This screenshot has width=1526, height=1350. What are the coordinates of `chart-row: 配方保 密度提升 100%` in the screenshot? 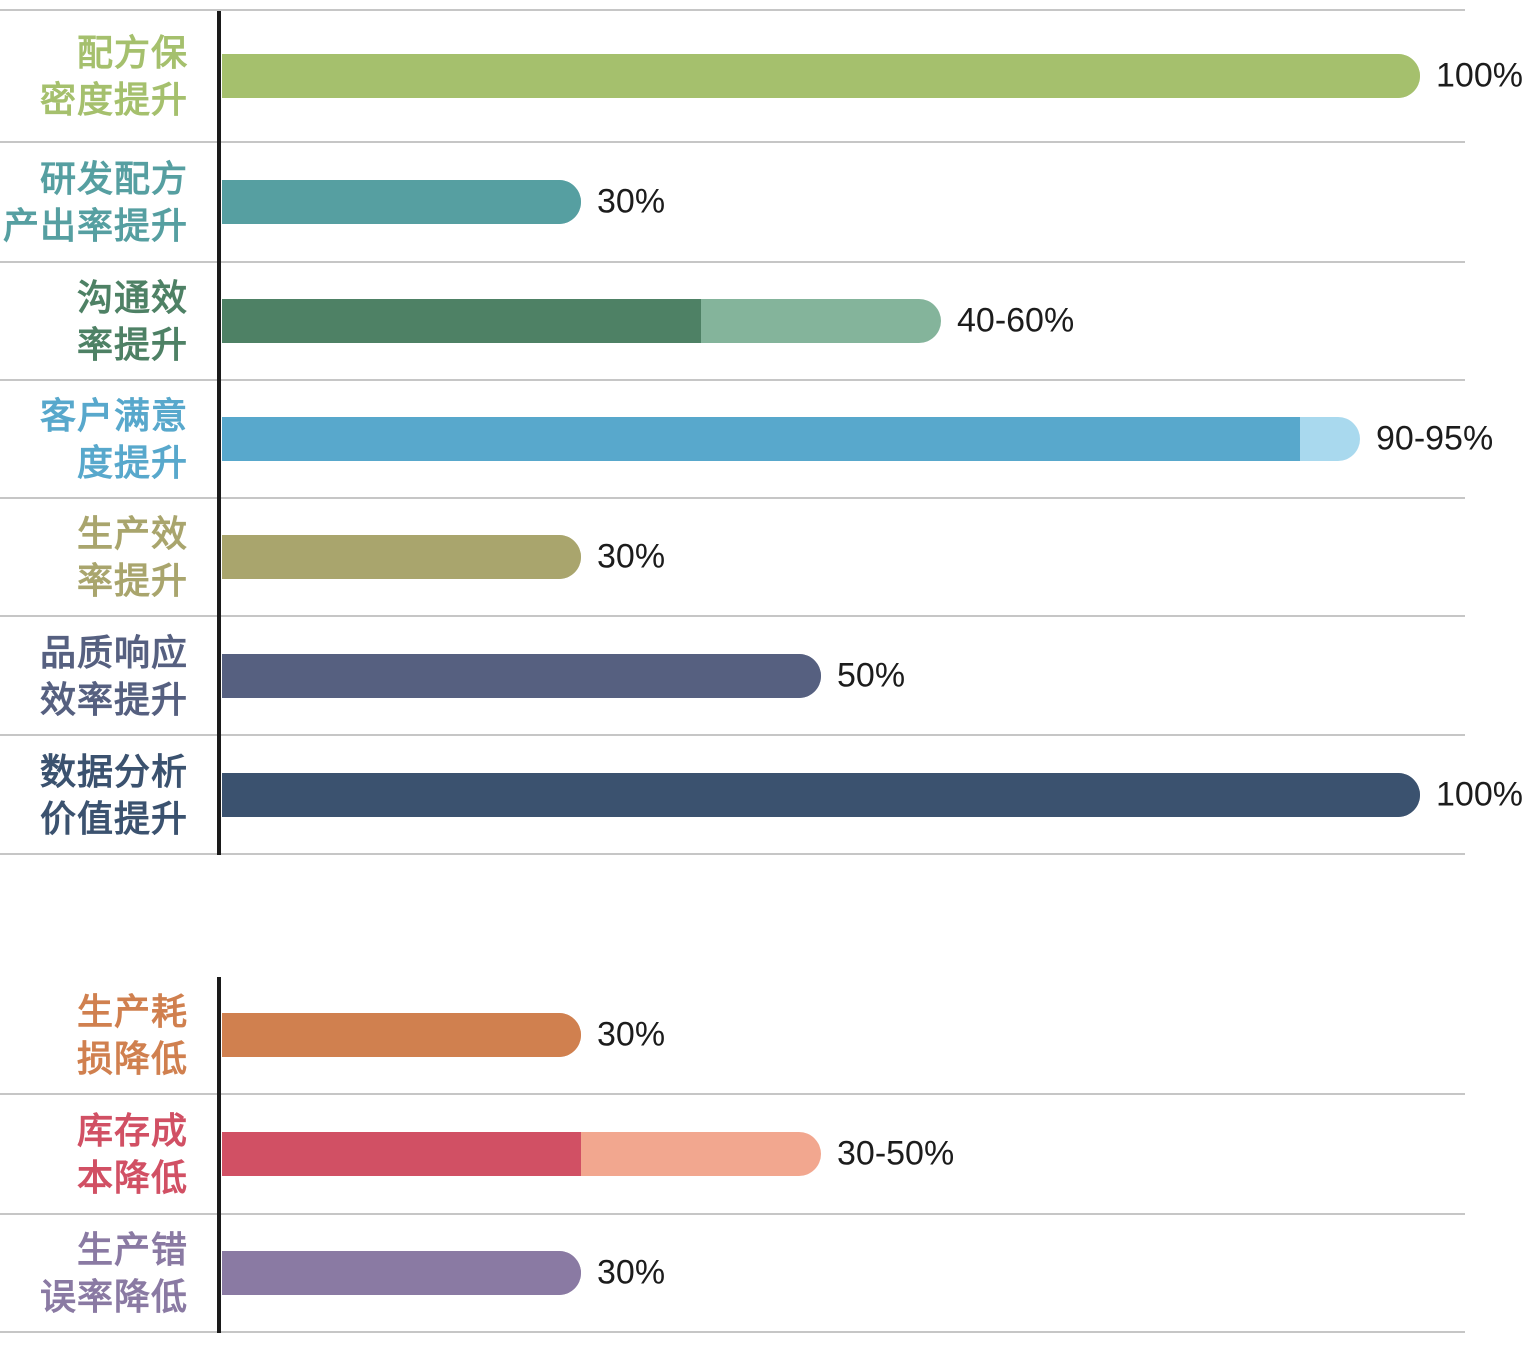 It's located at (761, 77).